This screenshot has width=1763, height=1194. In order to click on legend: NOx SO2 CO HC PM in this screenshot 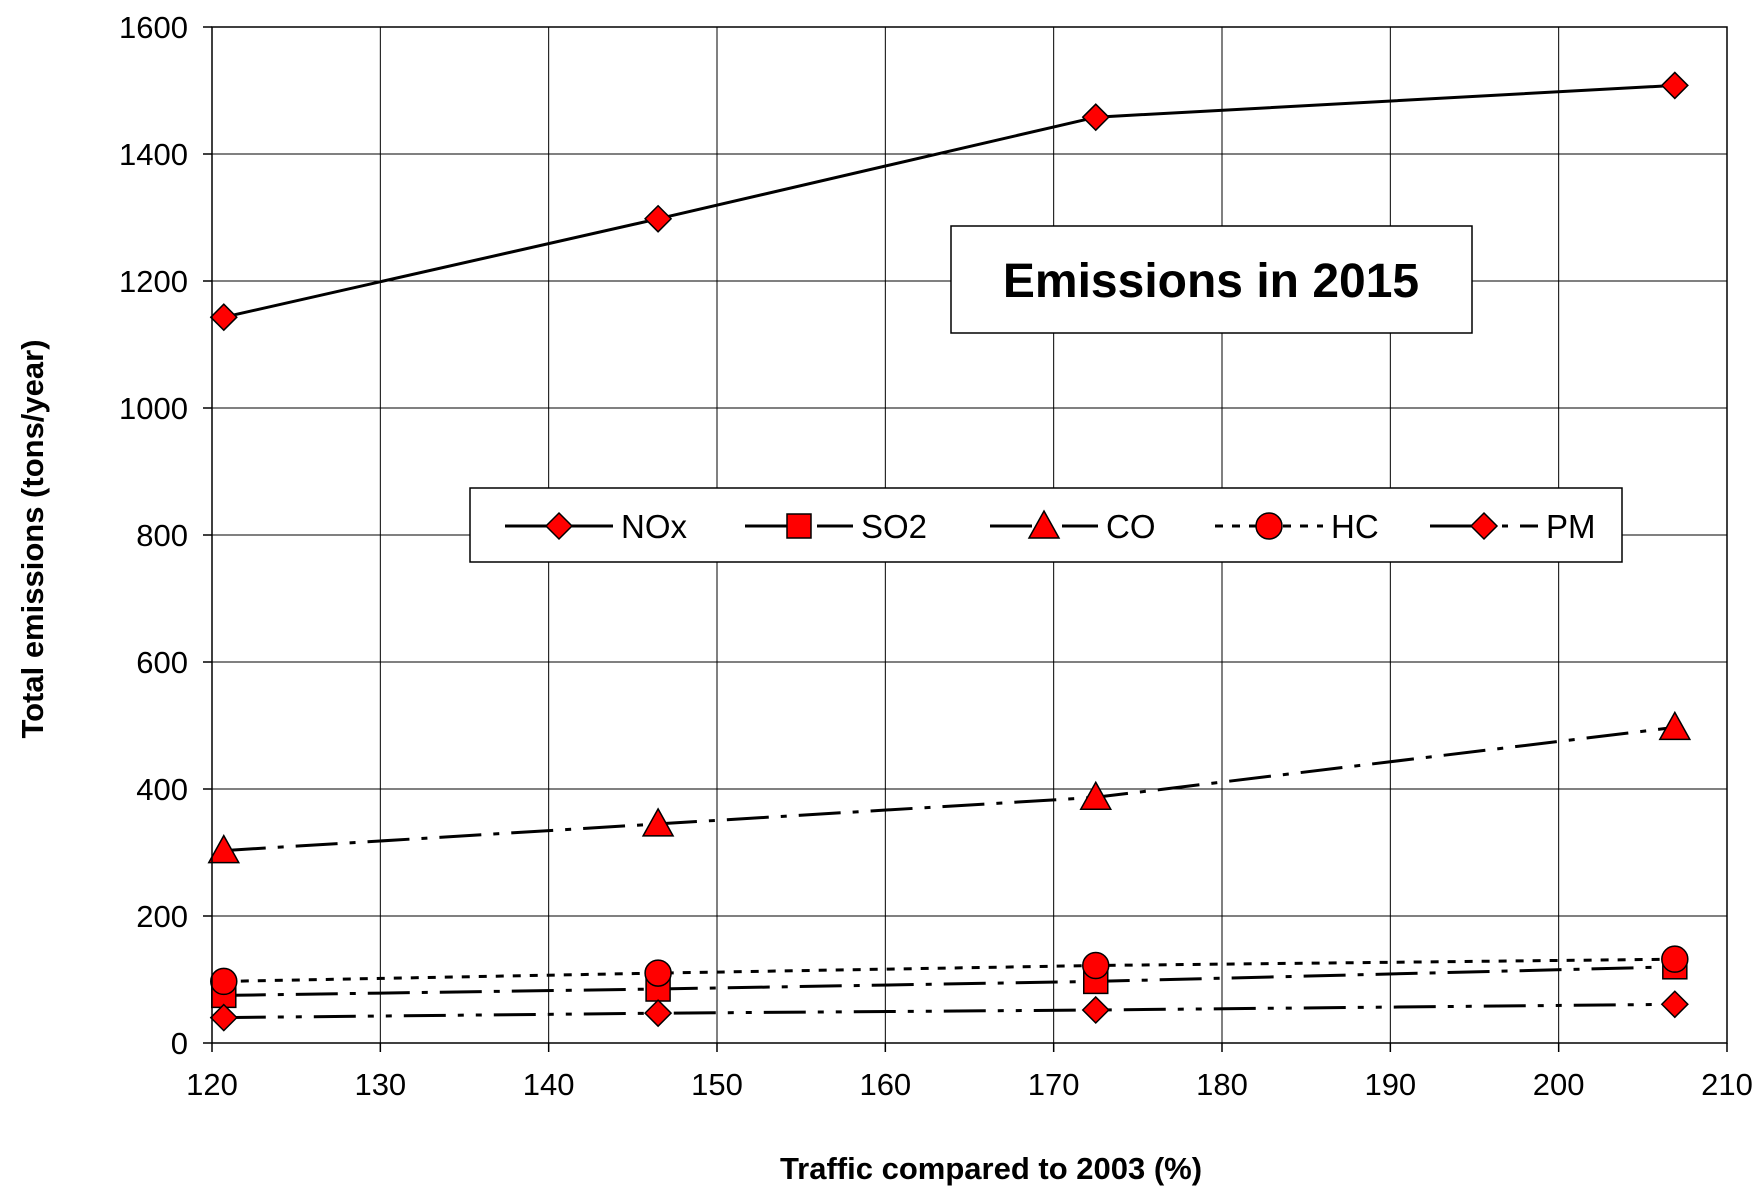, I will do `click(1046, 525)`.